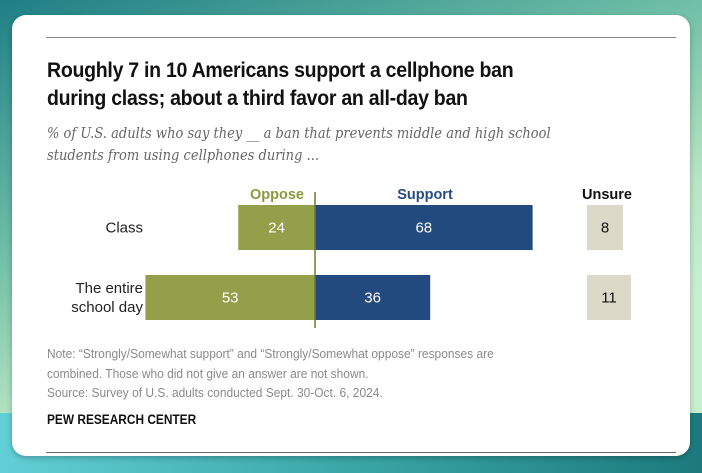  What do you see at coordinates (107, 307) in the screenshot?
I see `category-label-1-1: school day` at bounding box center [107, 307].